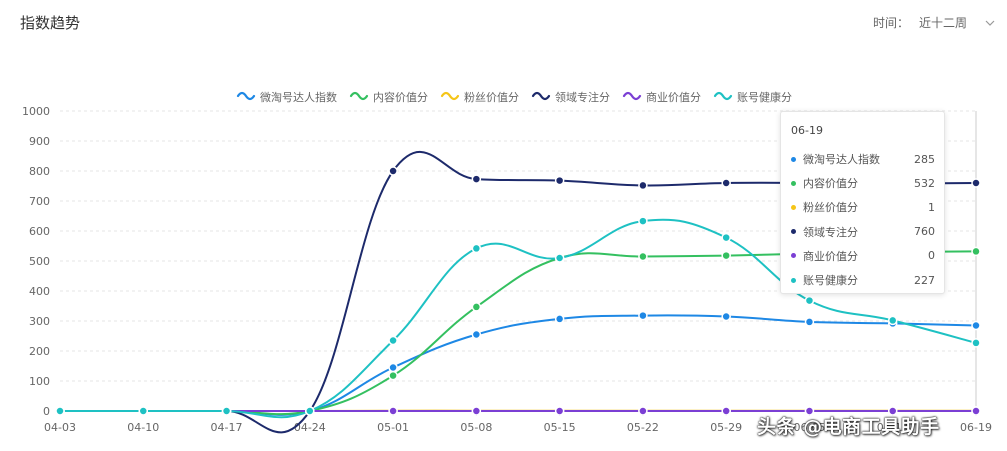 This screenshot has width=1007, height=451. I want to click on legend-item: 账号健康分, so click(752, 97).